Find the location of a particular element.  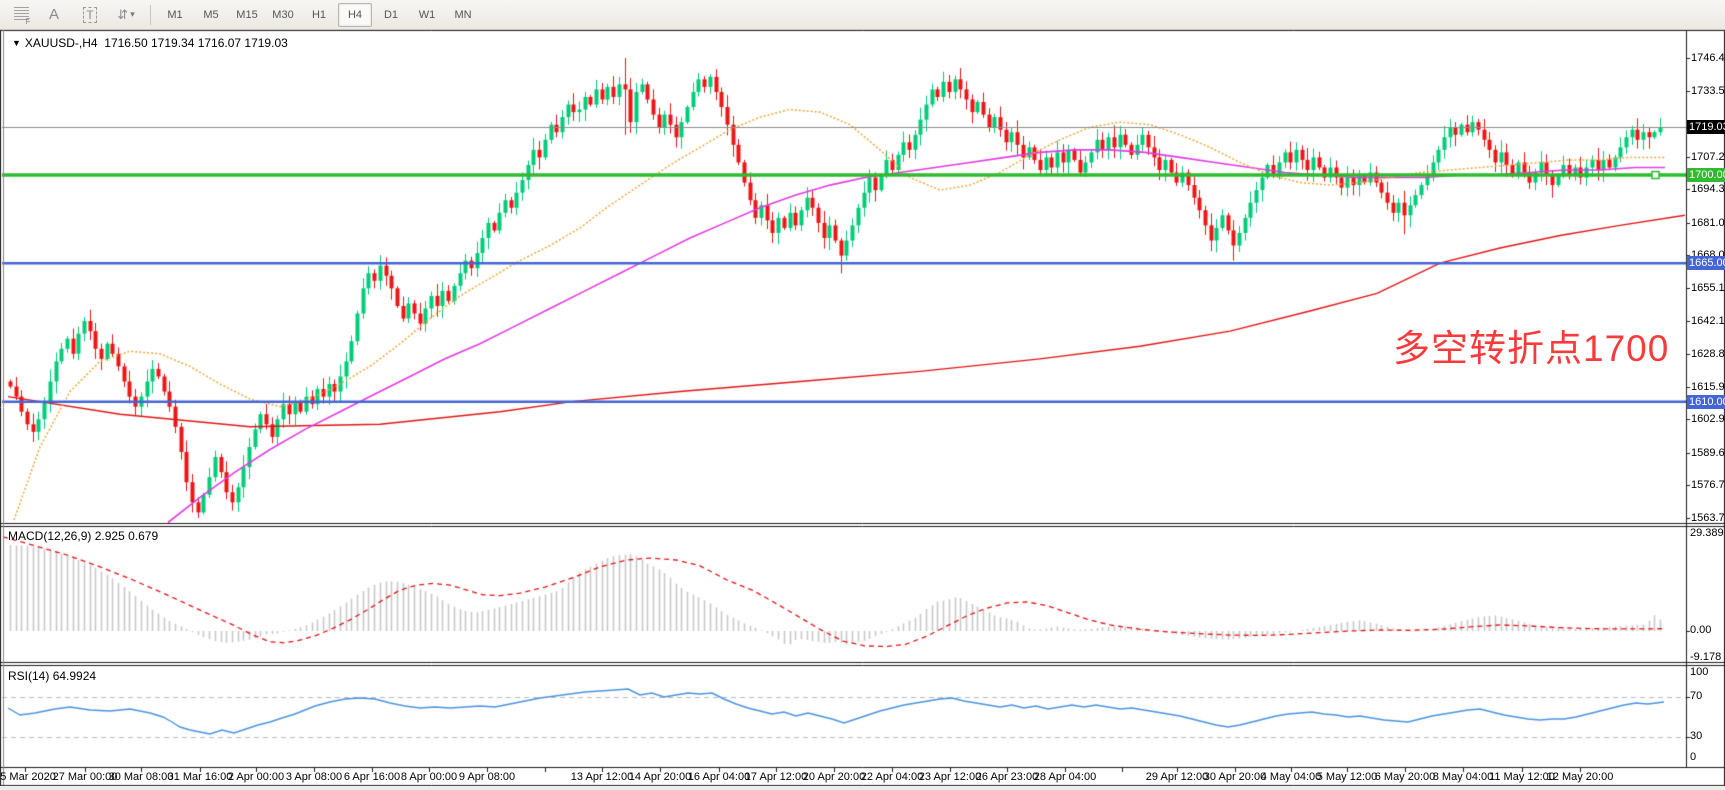

timeframe-buttons: M1 M5 M15 M30 H1 H4 D1 W1 MN is located at coordinates (319, 14).